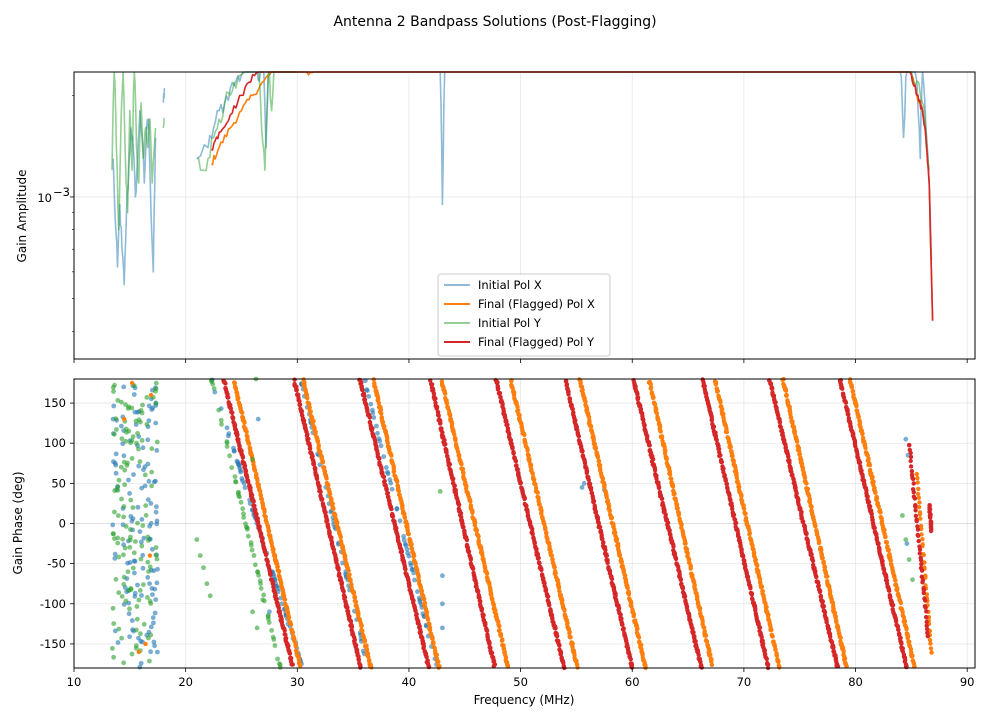  What do you see at coordinates (967, 682) in the screenshot?
I see `phase-x-tick-label: 90` at bounding box center [967, 682].